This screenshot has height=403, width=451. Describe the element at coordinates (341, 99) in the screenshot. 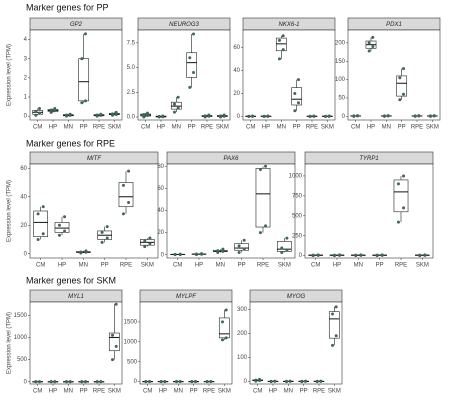

I see `y-tick-label: 50` at that location.